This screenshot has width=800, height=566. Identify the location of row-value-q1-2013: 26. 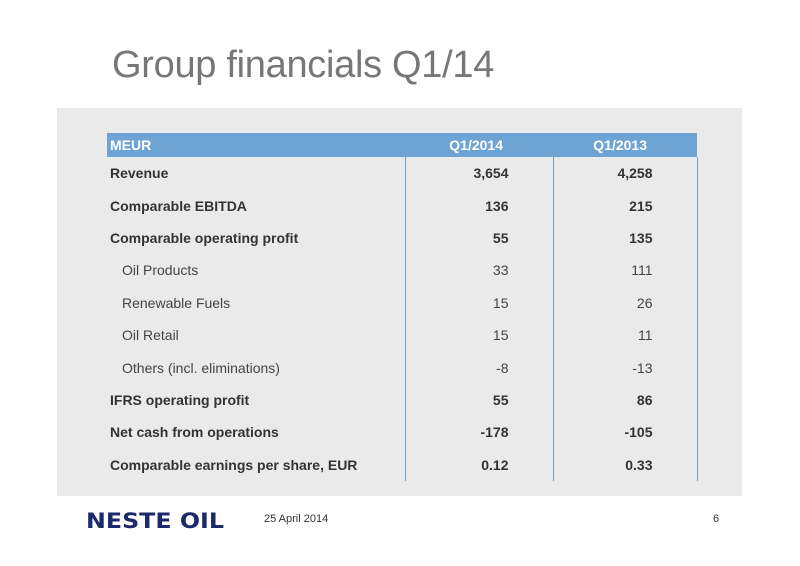
(625, 302).